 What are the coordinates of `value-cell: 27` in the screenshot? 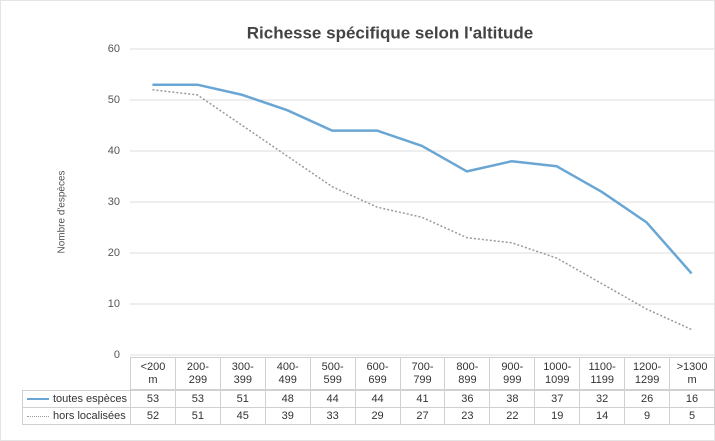 It's located at (422, 416).